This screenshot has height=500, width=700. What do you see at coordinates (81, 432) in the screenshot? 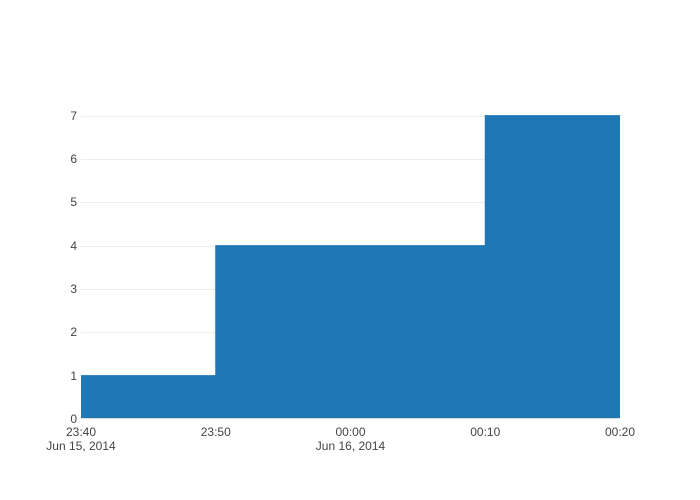
I see `x-tick-label: 23:40` at bounding box center [81, 432].